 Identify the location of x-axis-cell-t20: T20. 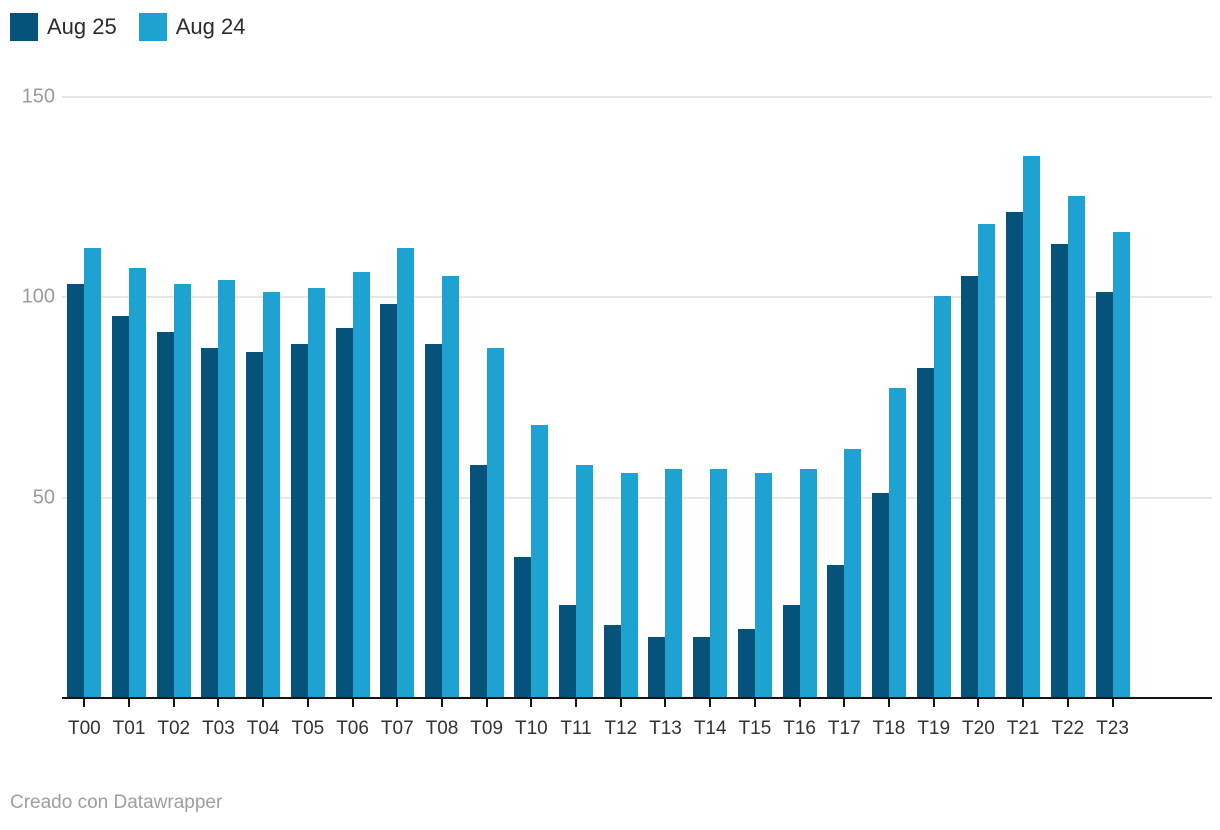
(978, 719).